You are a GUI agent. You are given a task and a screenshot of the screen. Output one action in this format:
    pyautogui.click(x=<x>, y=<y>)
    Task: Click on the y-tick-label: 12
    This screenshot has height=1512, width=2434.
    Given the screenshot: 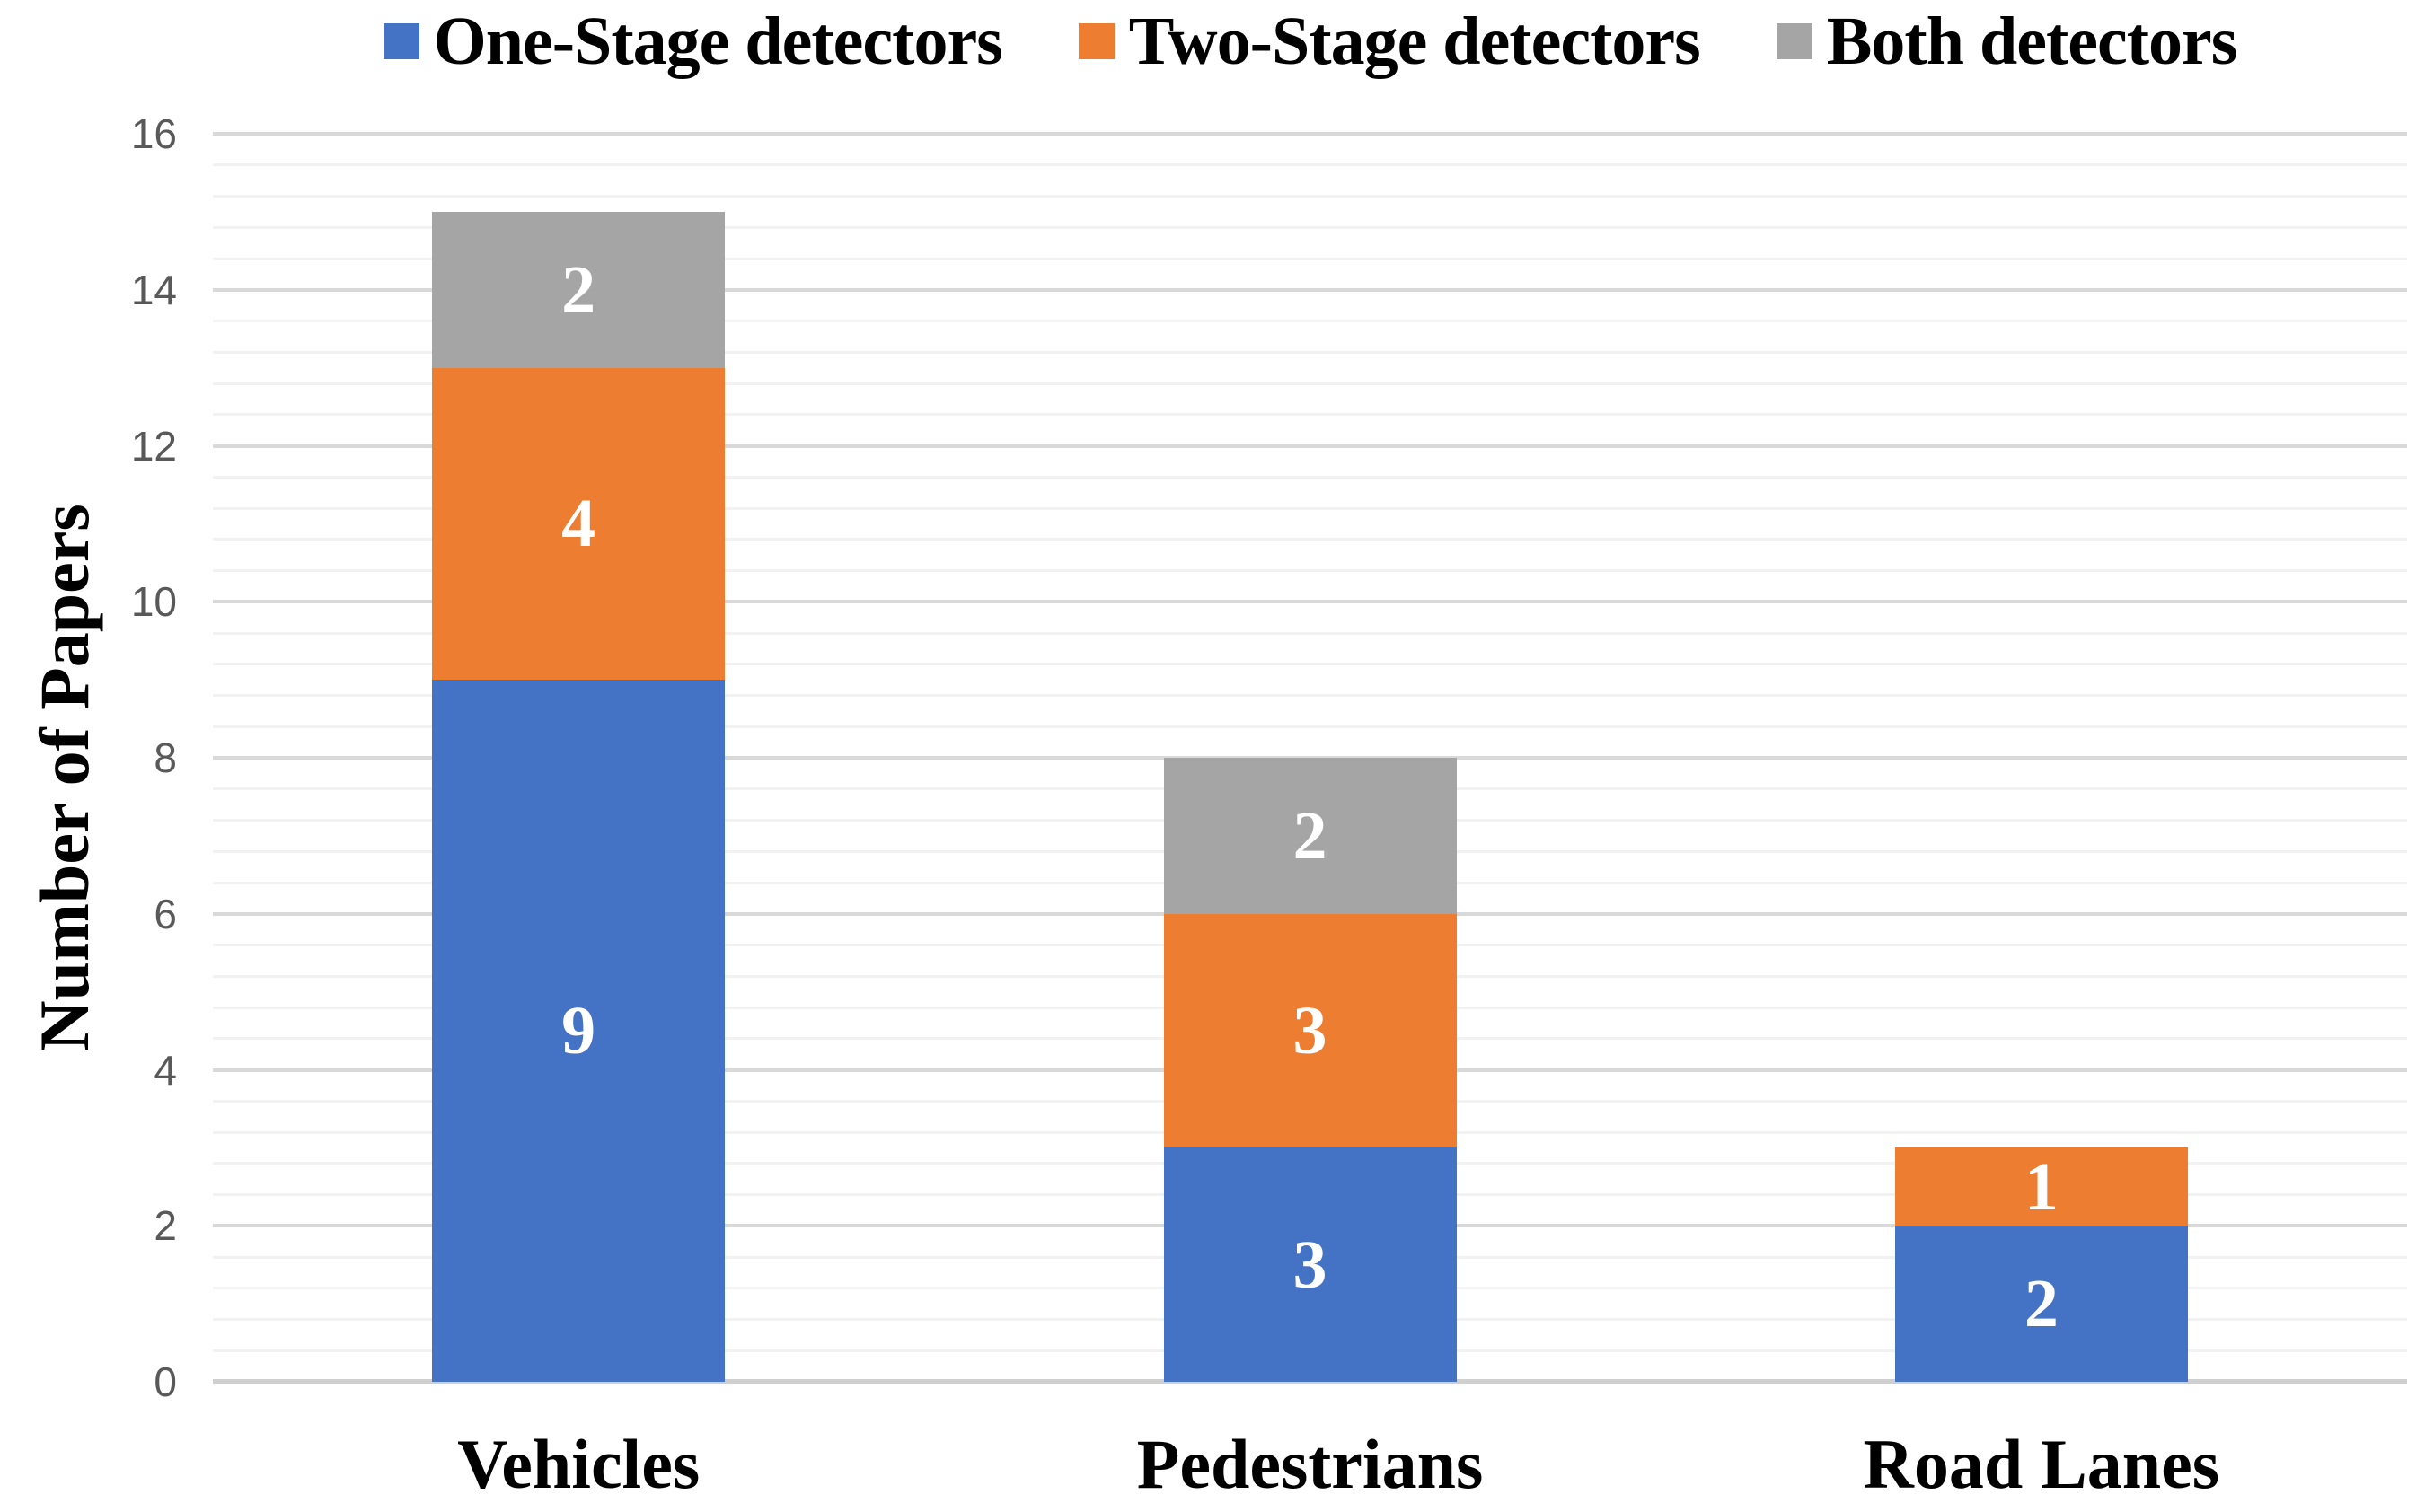 What is the action you would take?
    pyautogui.click(x=153, y=446)
    